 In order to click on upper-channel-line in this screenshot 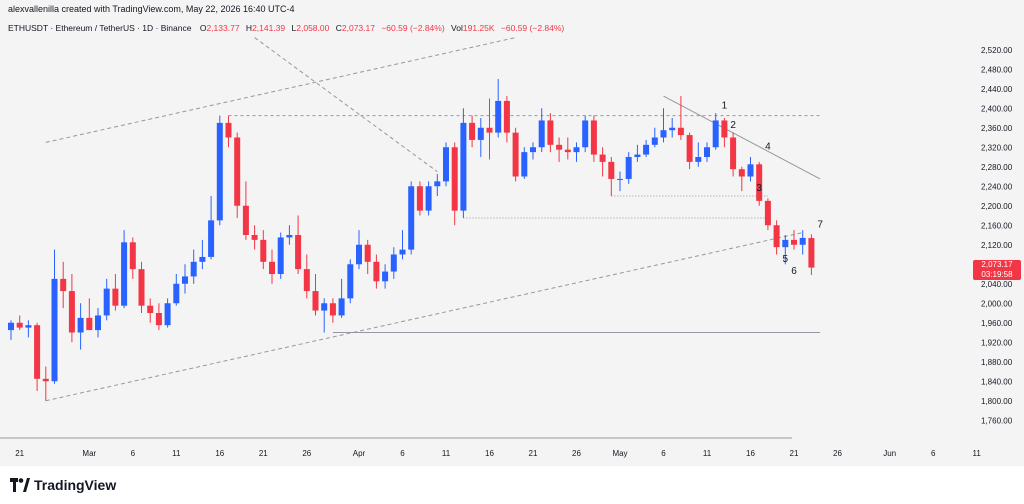, I will do `click(280, 90)`.